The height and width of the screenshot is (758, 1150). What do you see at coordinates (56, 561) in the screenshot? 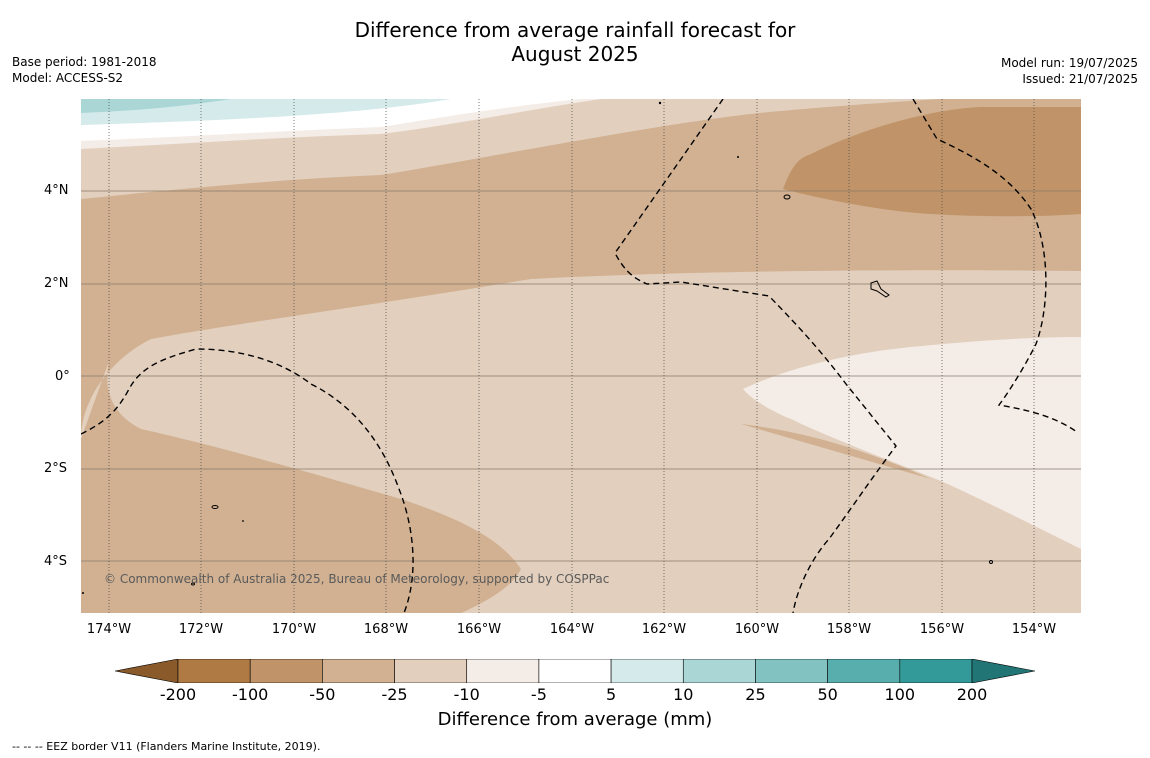
I see `lat-label-4s: 4°S` at bounding box center [56, 561].